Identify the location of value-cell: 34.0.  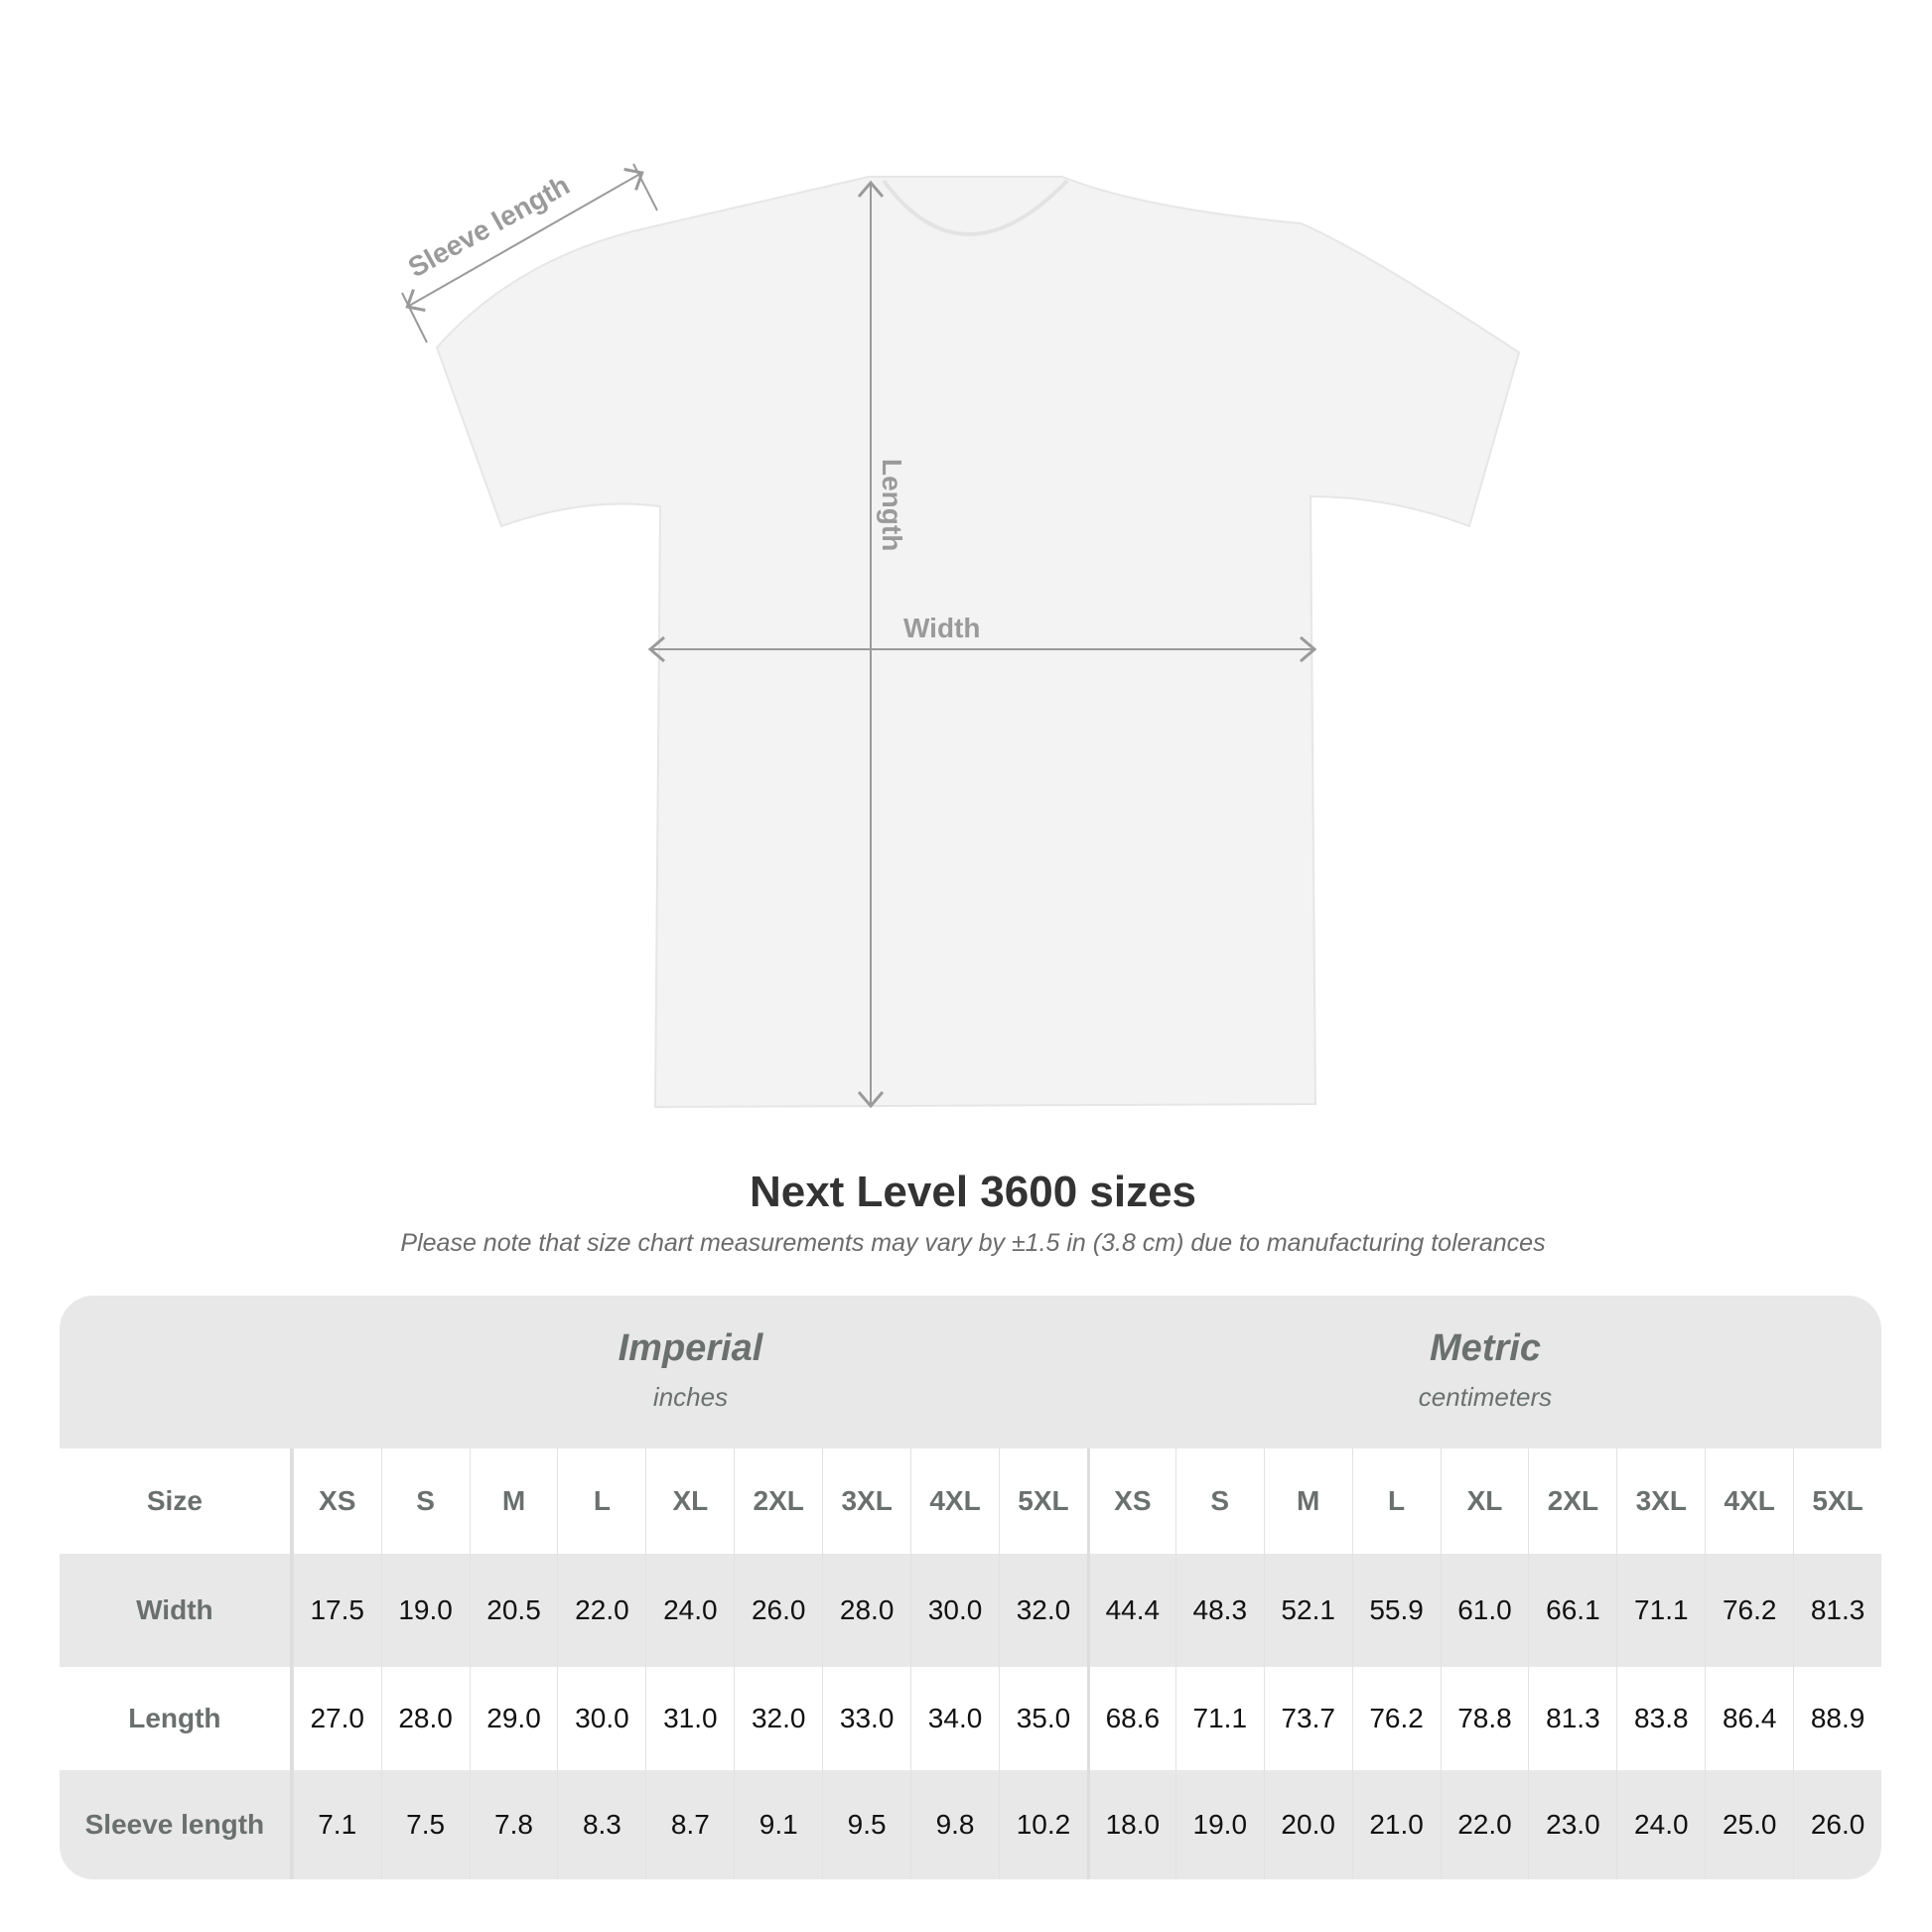
(955, 1719).